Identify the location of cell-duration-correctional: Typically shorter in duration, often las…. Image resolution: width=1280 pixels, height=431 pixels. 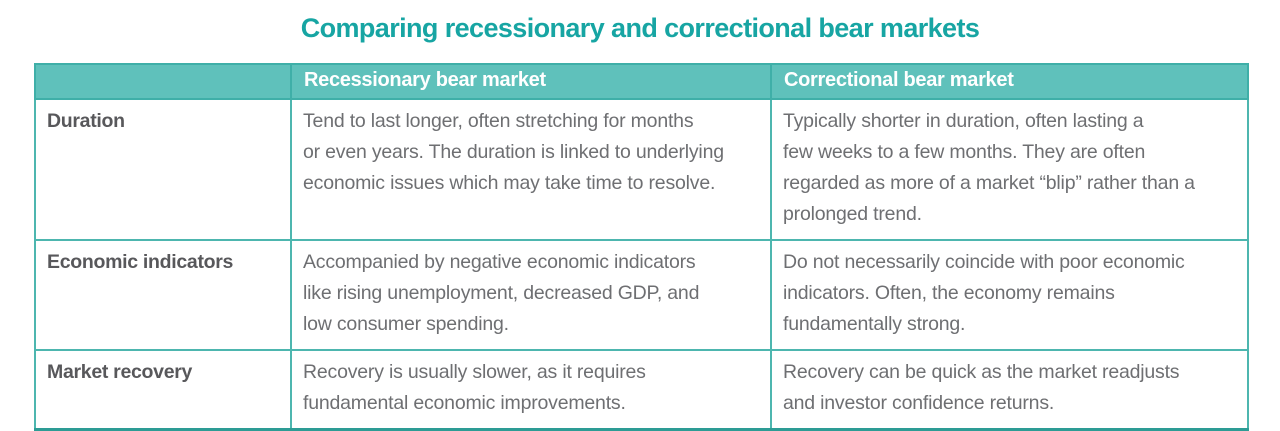
(1009, 169).